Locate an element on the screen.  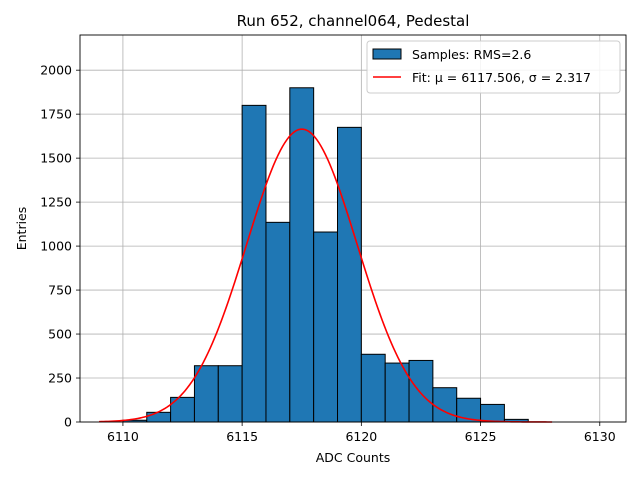
y-tick-label: 500 is located at coordinates (60, 334).